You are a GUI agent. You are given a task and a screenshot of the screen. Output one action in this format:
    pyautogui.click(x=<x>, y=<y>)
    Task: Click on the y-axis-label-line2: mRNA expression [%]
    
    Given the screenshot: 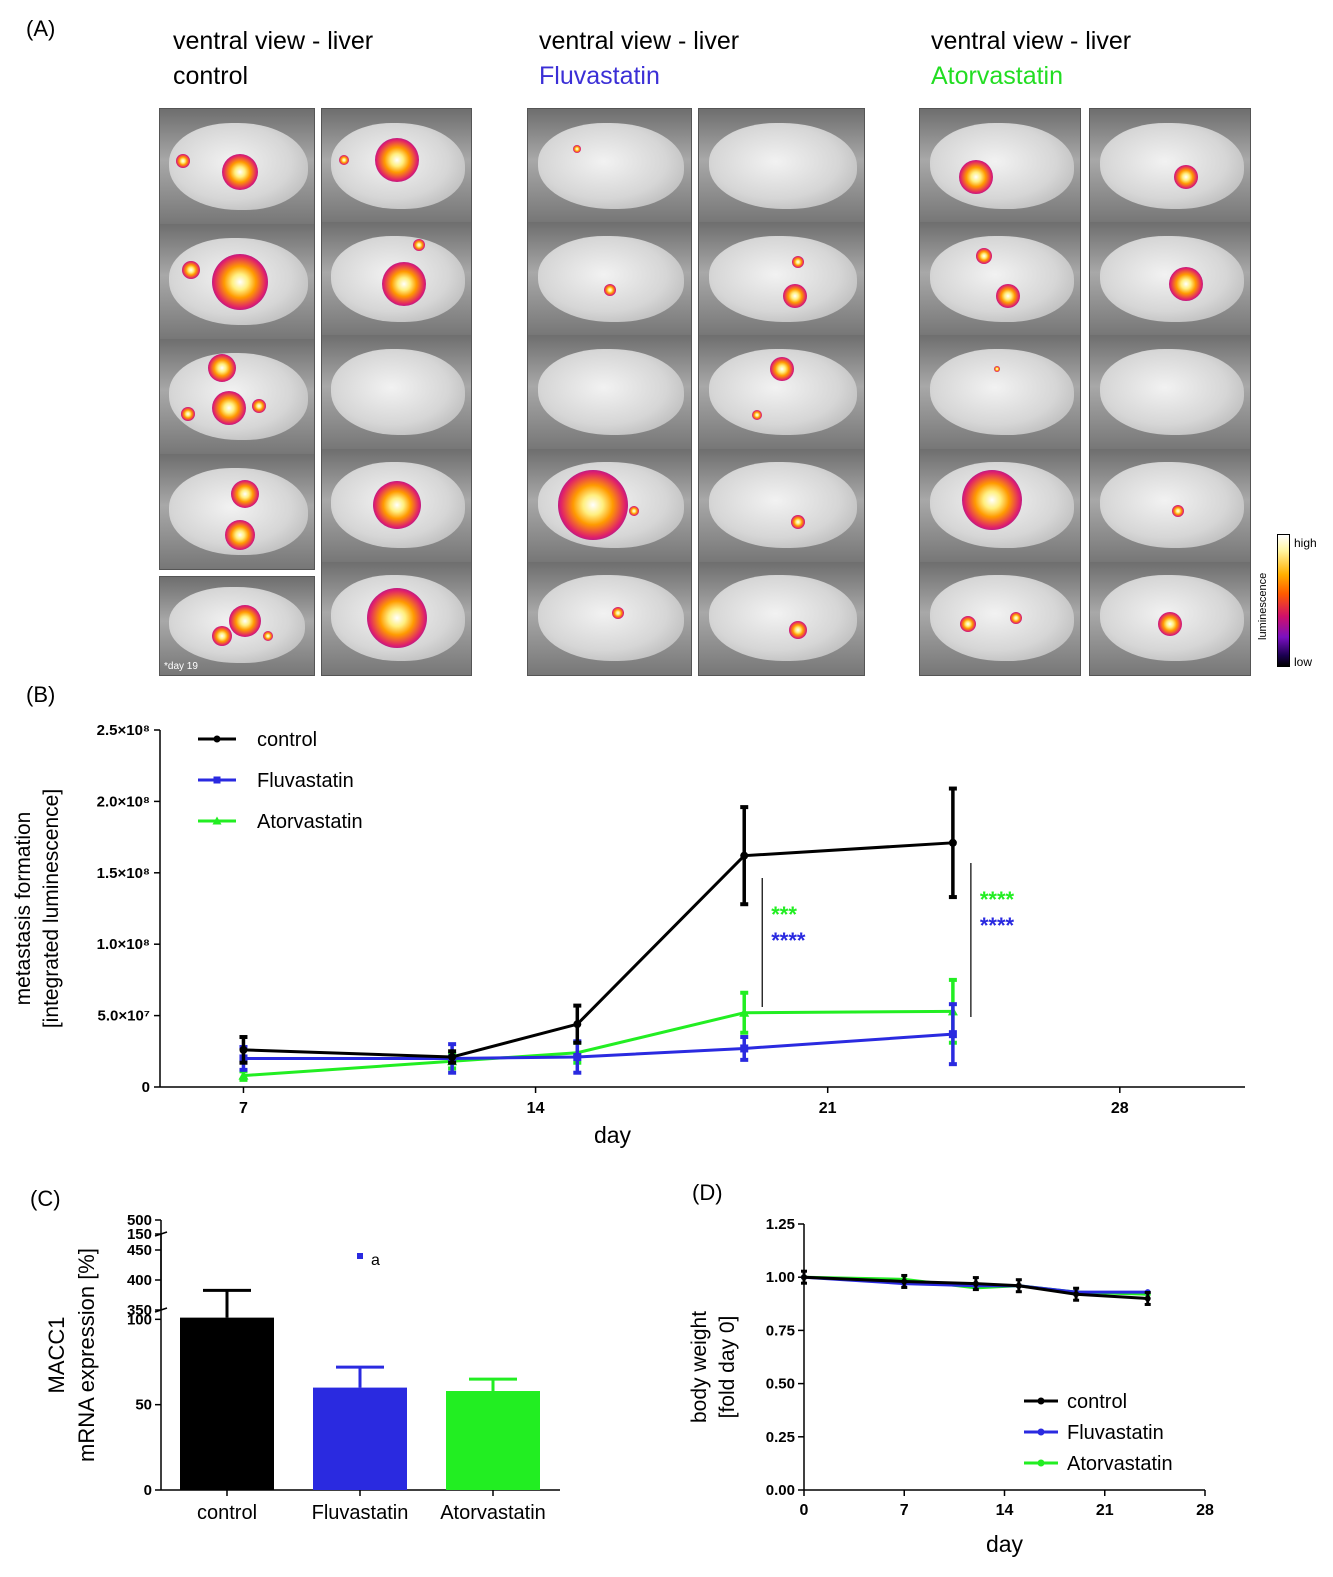 What is the action you would take?
    pyautogui.click(x=86, y=1355)
    